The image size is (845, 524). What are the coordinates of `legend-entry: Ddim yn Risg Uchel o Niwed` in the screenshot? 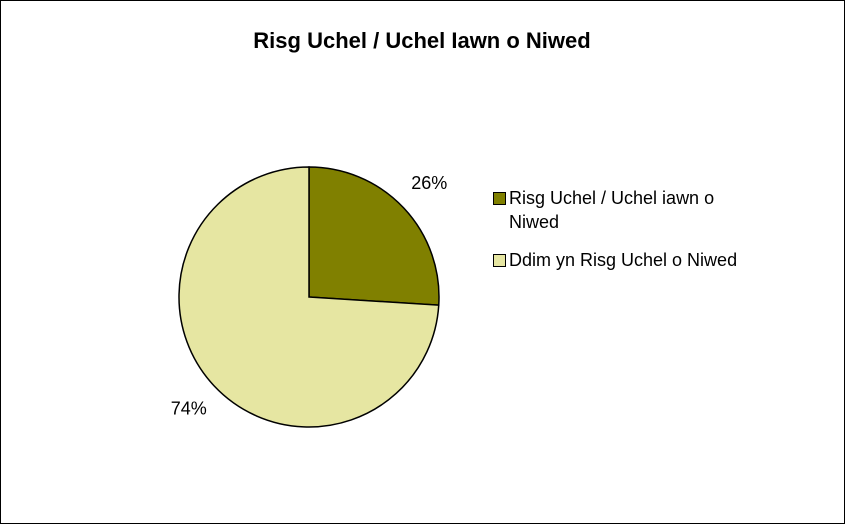 It's located at (628, 260).